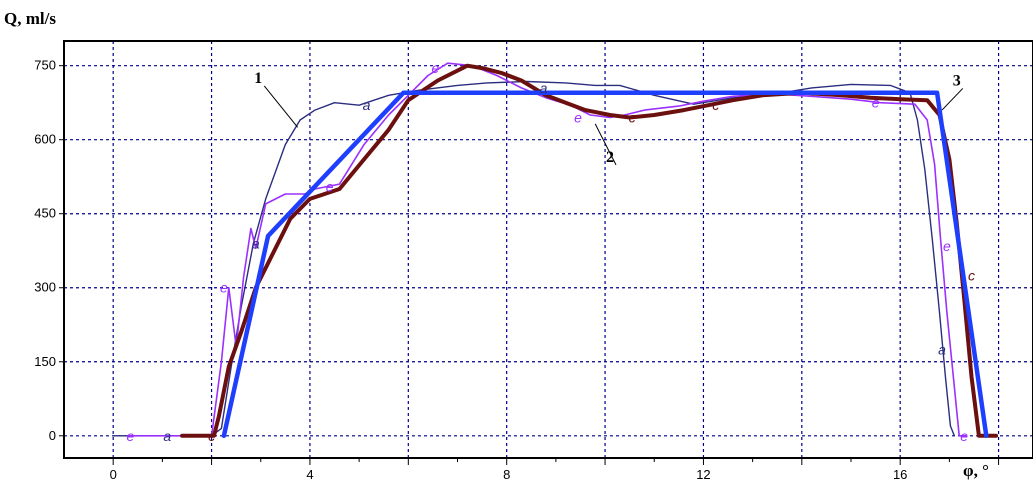 The height and width of the screenshot is (481, 1033). Describe the element at coordinates (45, 65) in the screenshot. I see `y-tick-label: 750` at that location.